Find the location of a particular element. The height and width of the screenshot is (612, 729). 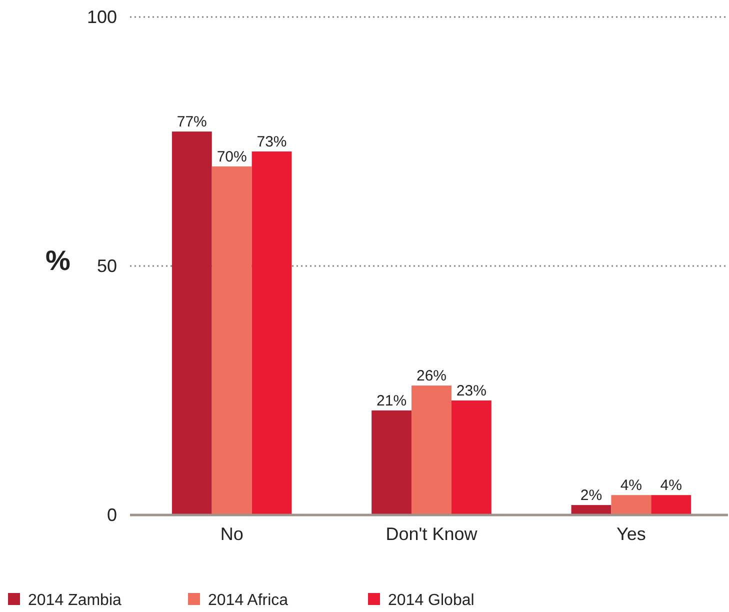

x-tick-label: Don't Know is located at coordinates (432, 534).